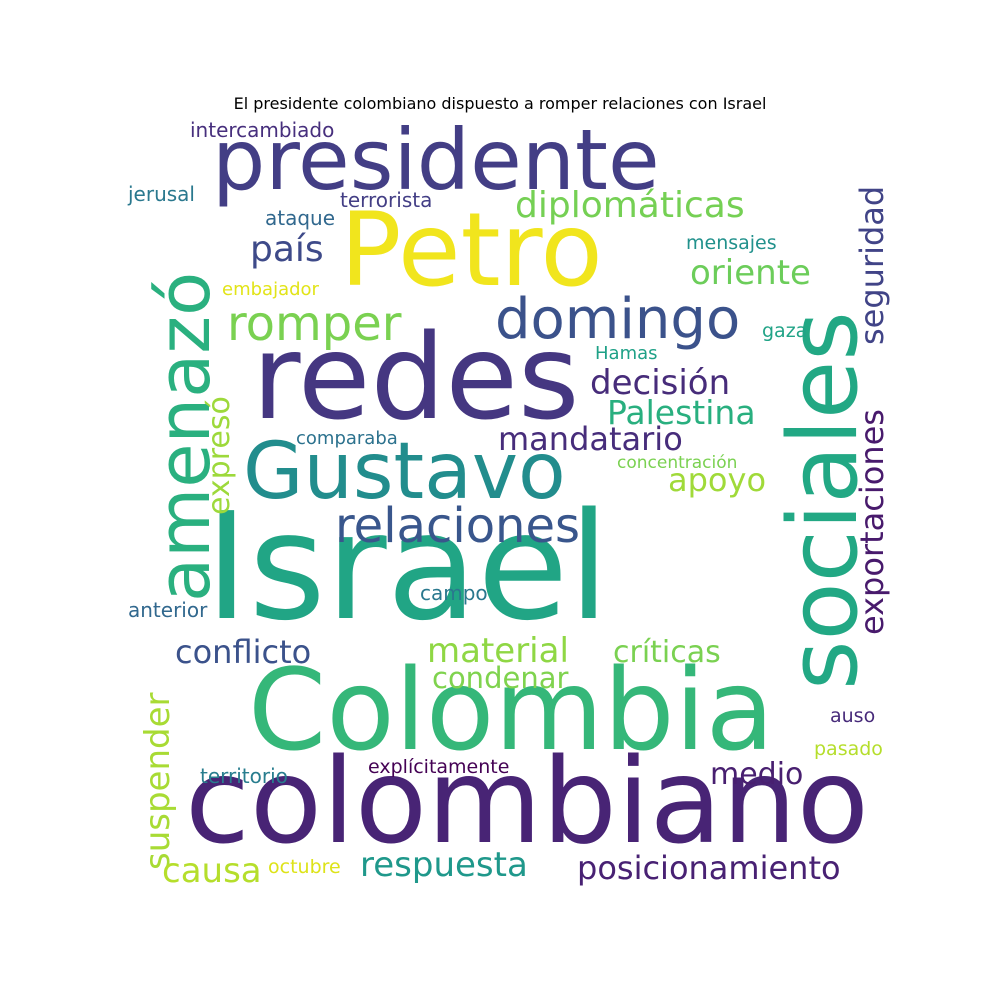 The height and width of the screenshot is (1000, 1000). Describe the element at coordinates (219, 455) in the screenshot. I see `word-expreso: expresó` at that location.